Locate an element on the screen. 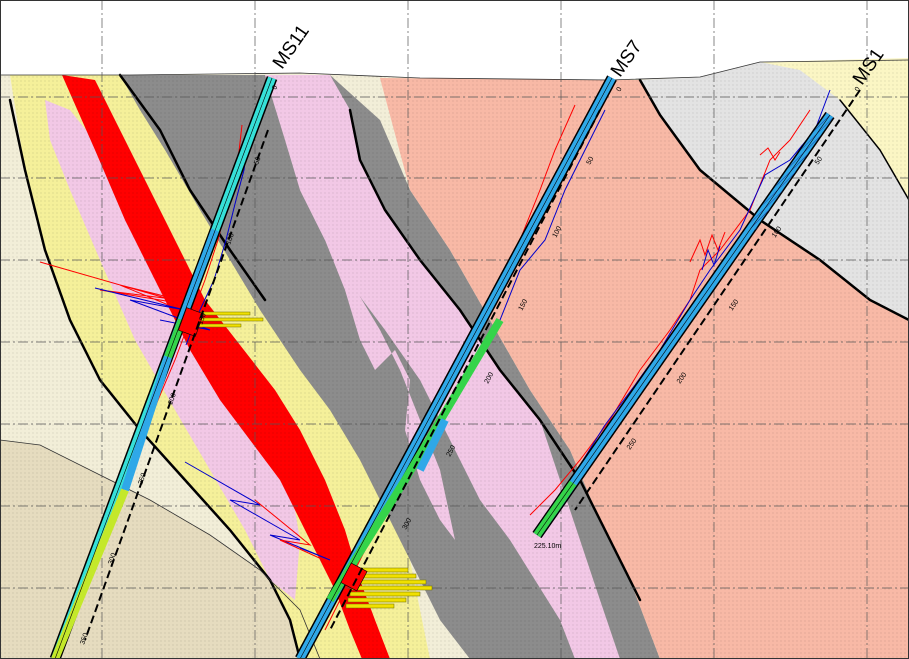  depth-label: 350 is located at coordinates (84, 638).